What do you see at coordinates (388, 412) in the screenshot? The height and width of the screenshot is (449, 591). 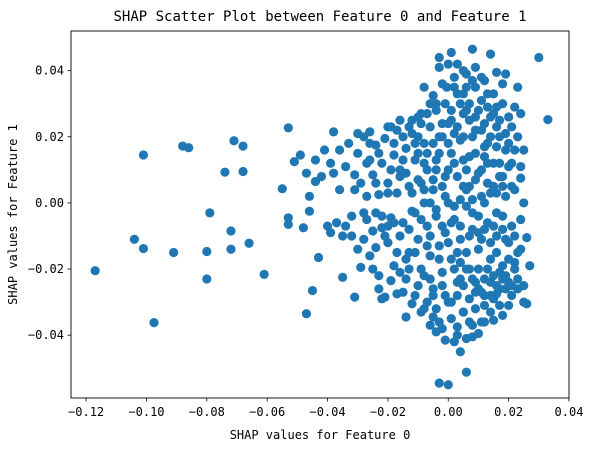 I see `x-tick-label: −0.02` at bounding box center [388, 412].